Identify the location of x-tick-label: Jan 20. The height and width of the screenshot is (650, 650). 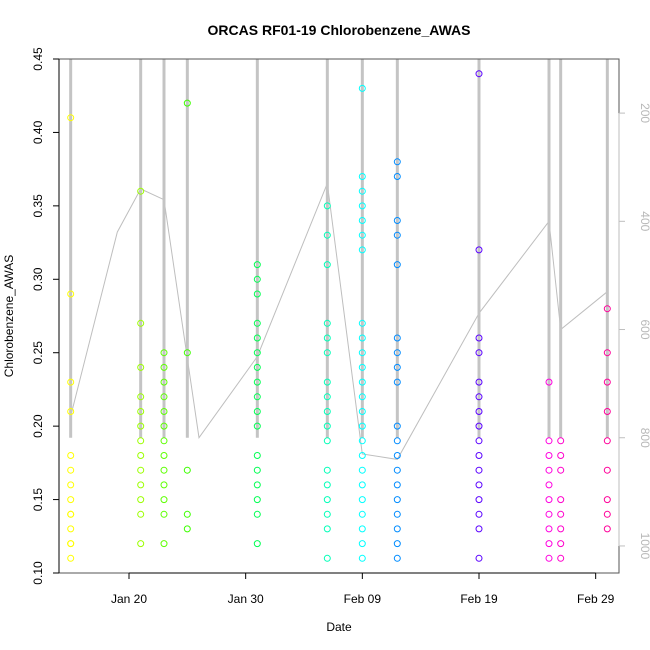
(129, 599).